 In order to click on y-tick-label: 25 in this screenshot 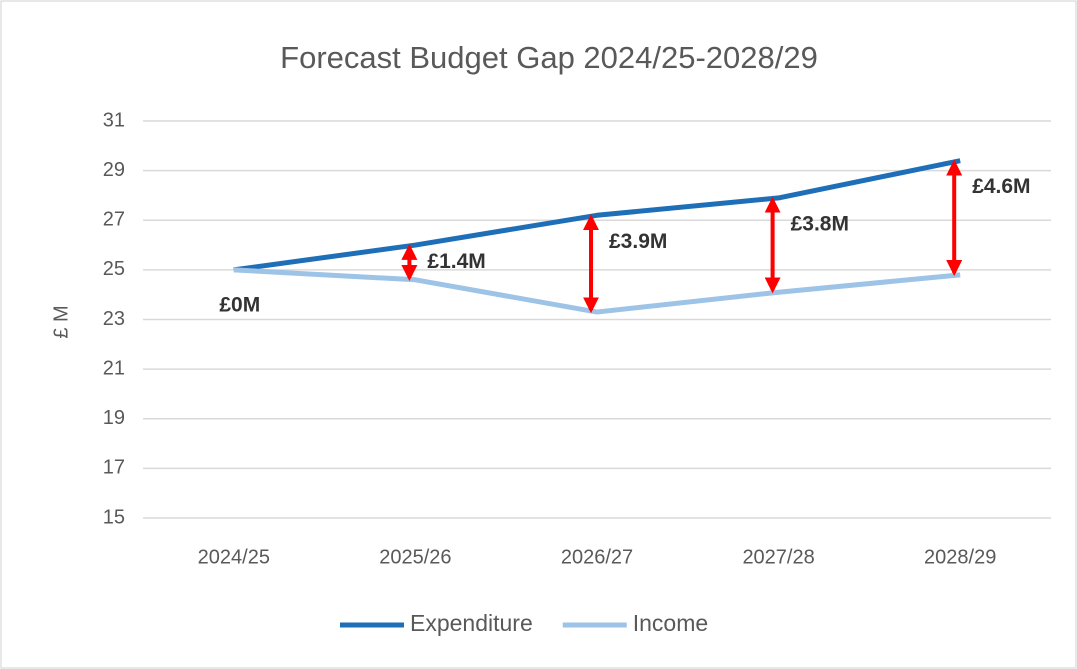, I will do `click(114, 269)`.